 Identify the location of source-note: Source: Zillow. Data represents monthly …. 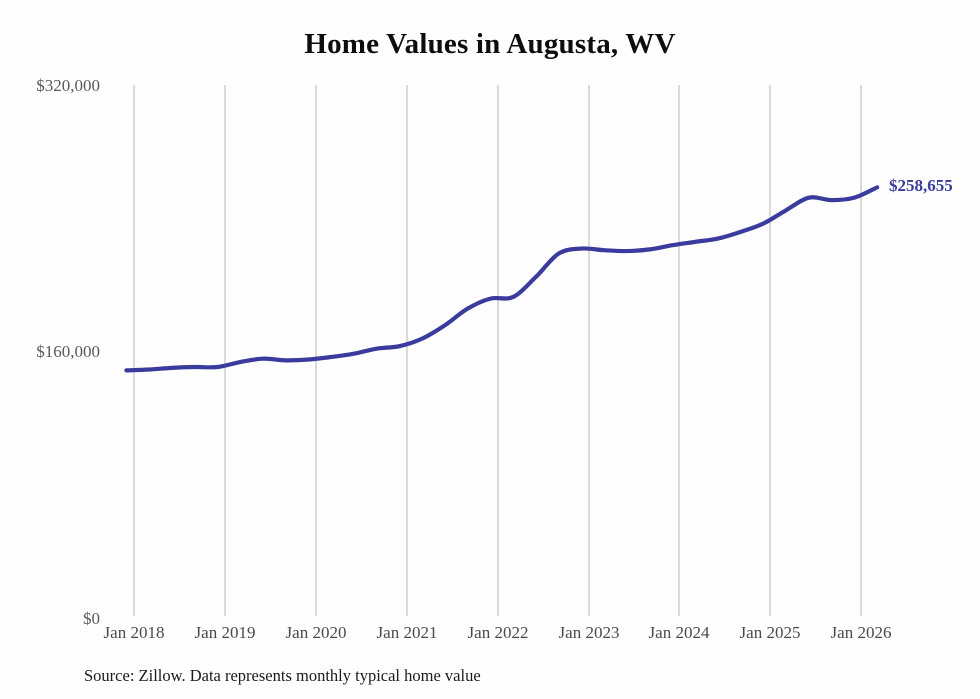
(282, 675).